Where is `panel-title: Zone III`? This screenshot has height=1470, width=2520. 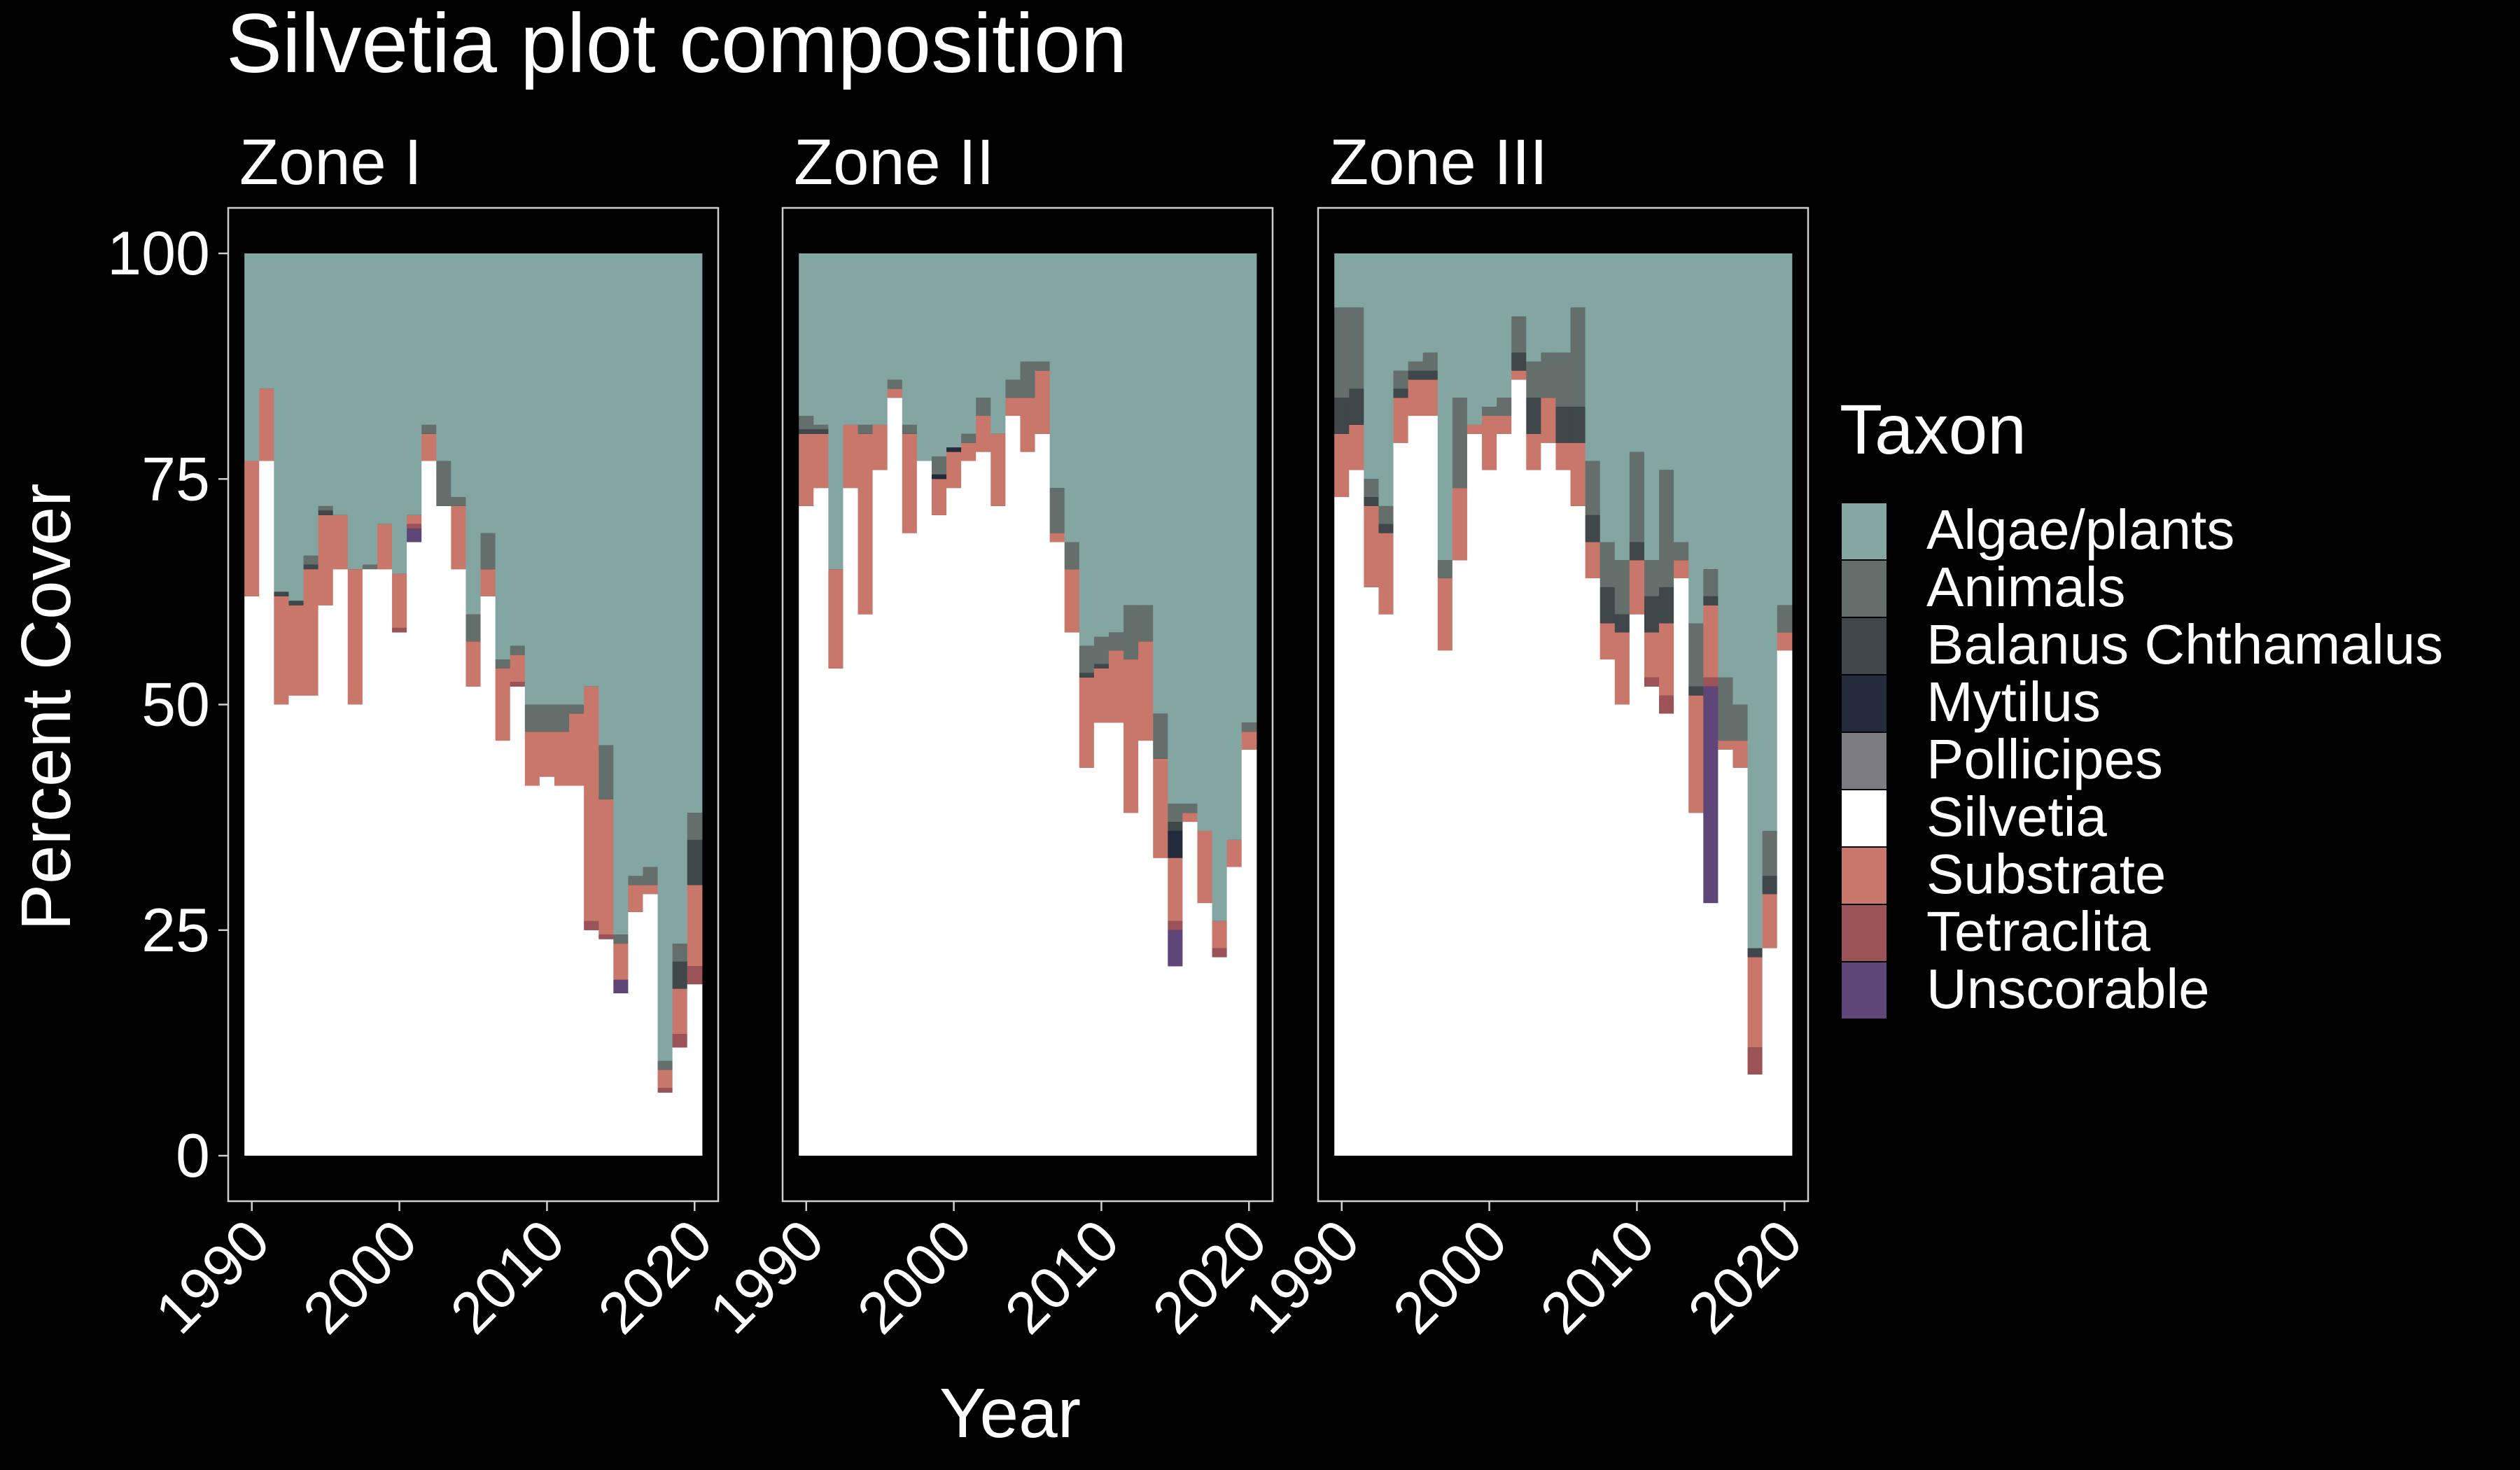 panel-title: Zone III is located at coordinates (1438, 162).